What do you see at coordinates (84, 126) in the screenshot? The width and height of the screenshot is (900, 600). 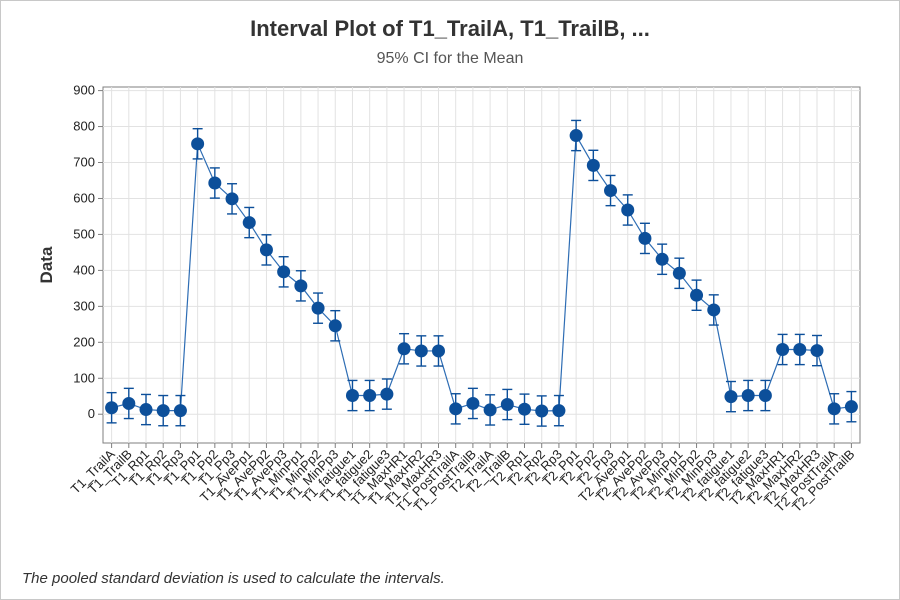 I see `y-tick-label: 800` at bounding box center [84, 126].